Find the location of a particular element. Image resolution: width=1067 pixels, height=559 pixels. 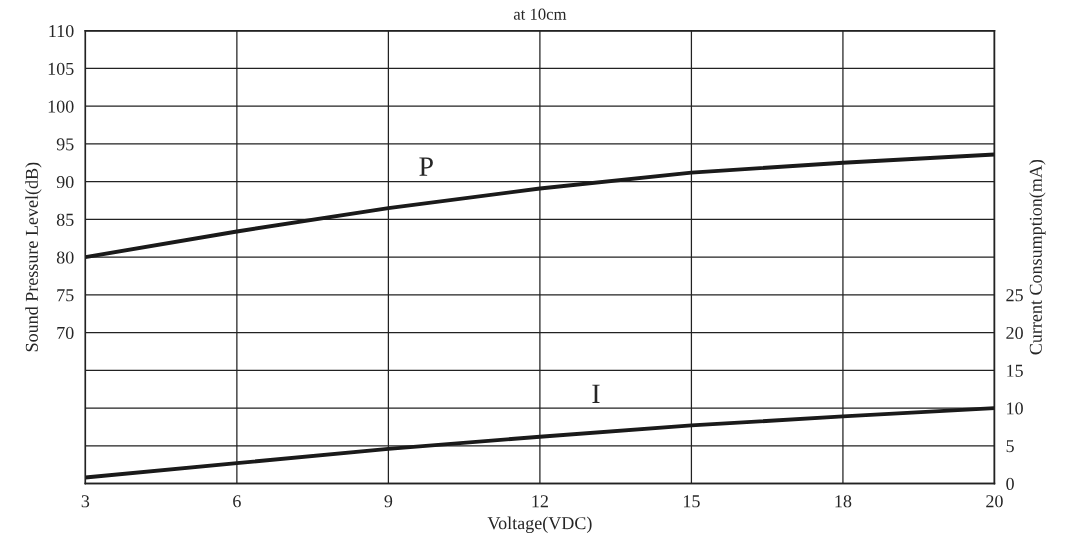

chart-title: at 10cm is located at coordinates (540, 14).